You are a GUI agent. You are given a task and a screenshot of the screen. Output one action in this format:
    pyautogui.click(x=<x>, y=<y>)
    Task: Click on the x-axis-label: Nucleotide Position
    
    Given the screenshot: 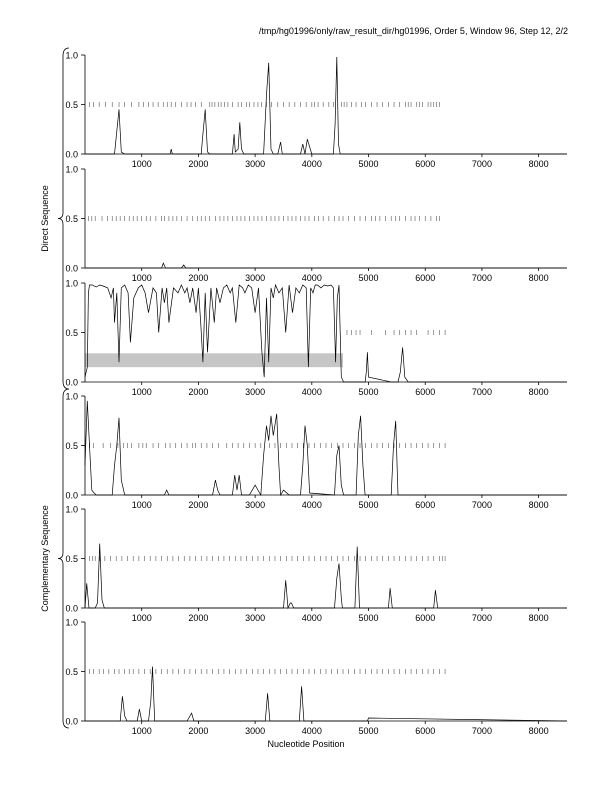 What is the action you would take?
    pyautogui.click(x=306, y=744)
    